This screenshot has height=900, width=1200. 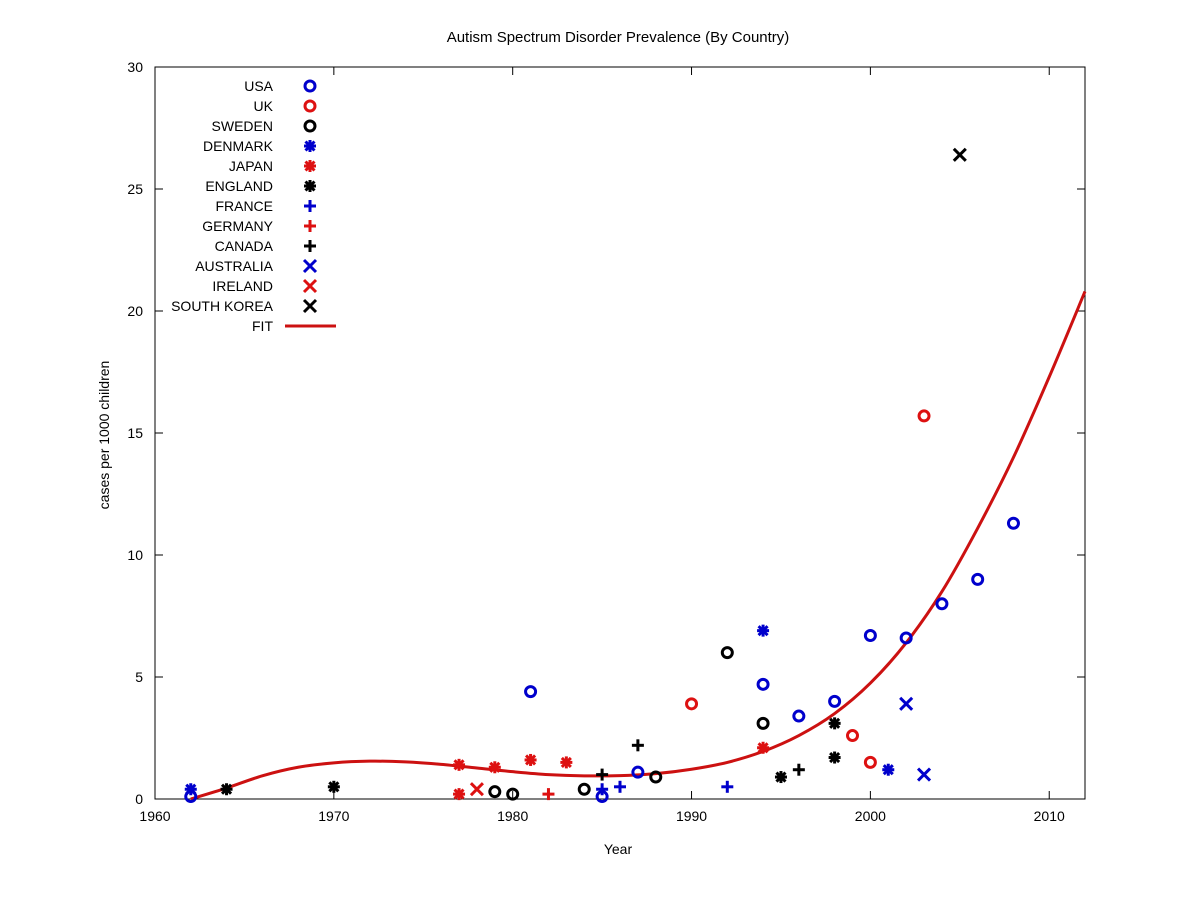 What do you see at coordinates (700, 760) in the screenshot?
I see `series-canada` at bounding box center [700, 760].